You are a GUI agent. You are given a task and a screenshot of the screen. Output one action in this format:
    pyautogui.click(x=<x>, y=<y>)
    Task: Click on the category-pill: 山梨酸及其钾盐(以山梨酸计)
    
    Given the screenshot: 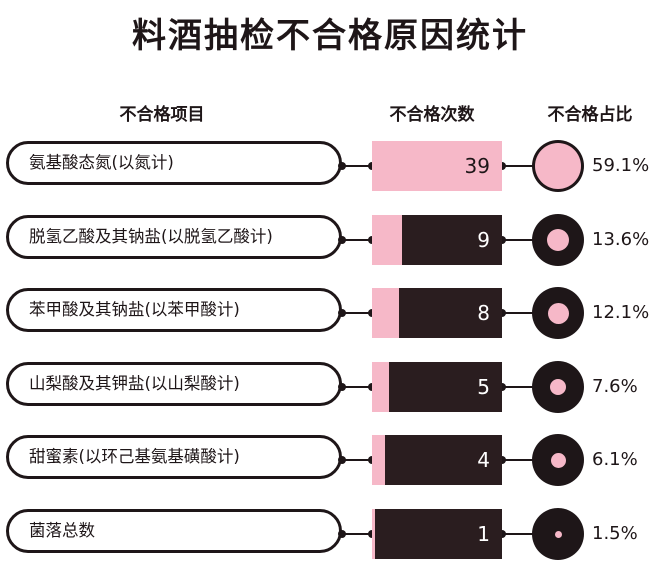 What is the action you would take?
    pyautogui.click(x=174, y=384)
    